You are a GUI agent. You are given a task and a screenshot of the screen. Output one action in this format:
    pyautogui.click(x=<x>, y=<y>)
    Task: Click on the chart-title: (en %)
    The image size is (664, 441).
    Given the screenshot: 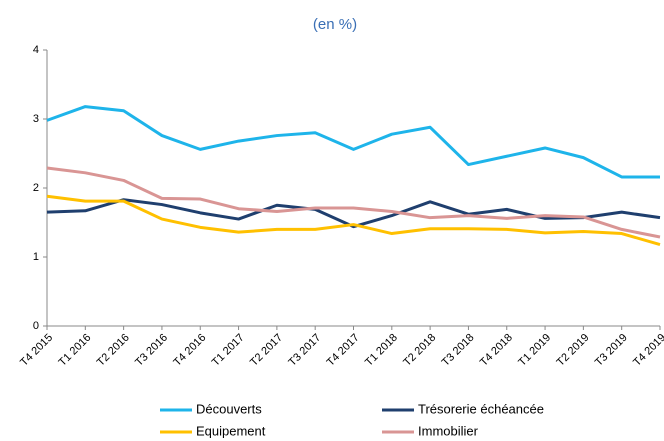 What is the action you would take?
    pyautogui.click(x=335, y=24)
    